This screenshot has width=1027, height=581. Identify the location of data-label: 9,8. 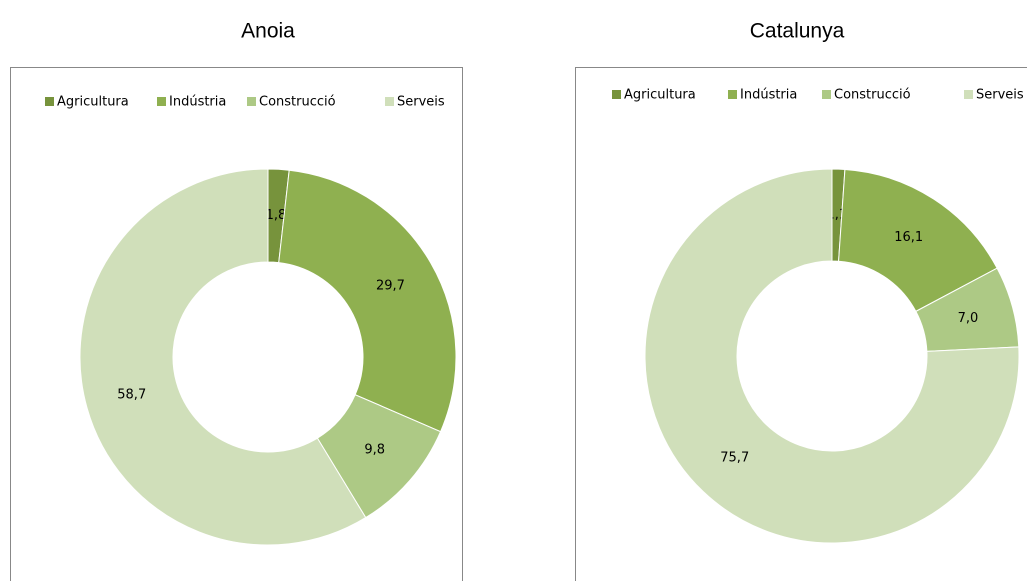
(374, 449).